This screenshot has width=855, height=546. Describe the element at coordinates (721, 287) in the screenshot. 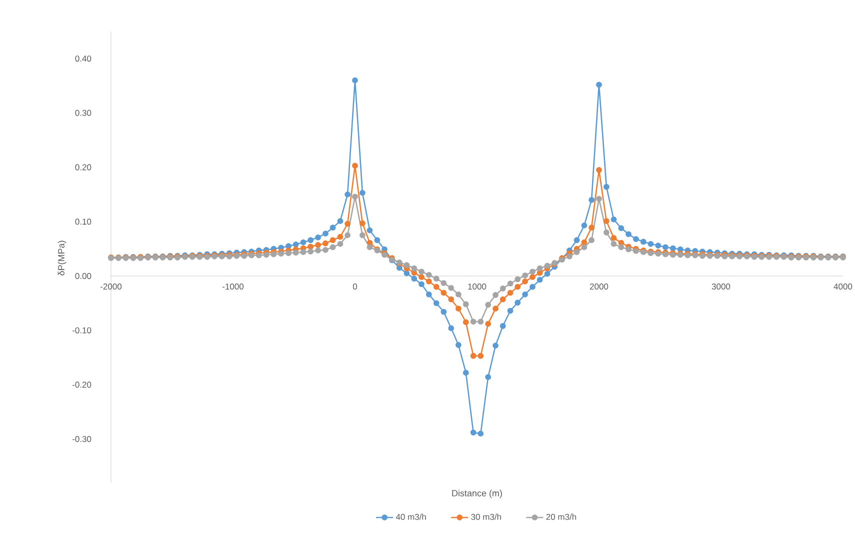

I see `x-tick-label: 3000` at that location.